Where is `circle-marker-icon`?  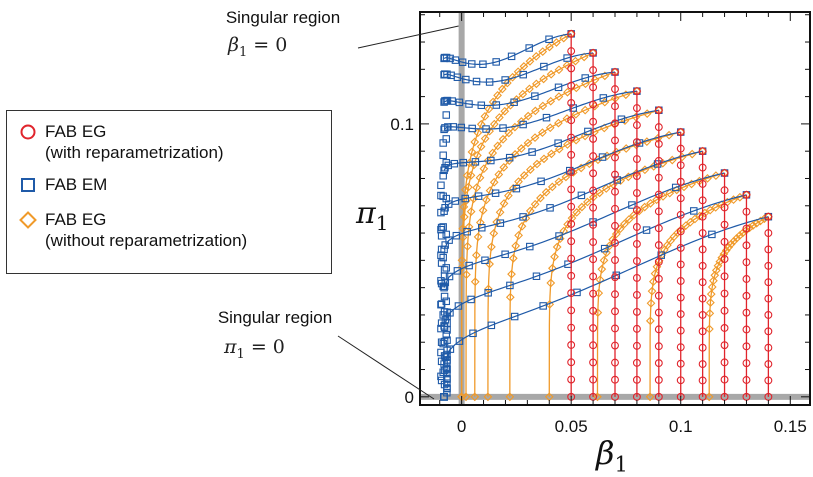 circle-marker-icon is located at coordinates (28, 132).